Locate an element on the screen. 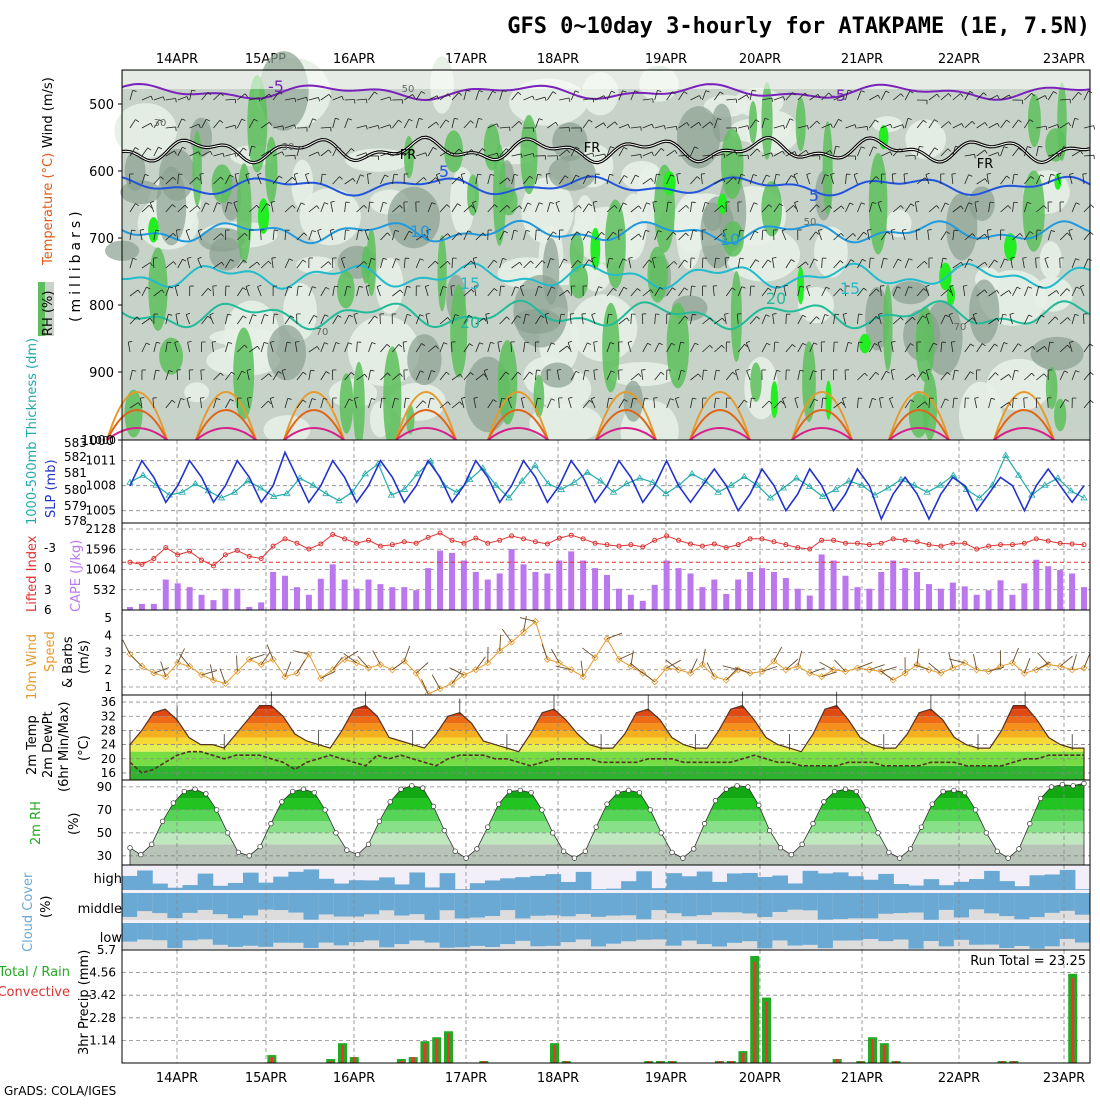 Image resolution: width=1100 pixels, height=1104 pixels. precip-tick-2.28: 2.28 is located at coordinates (102, 1018).